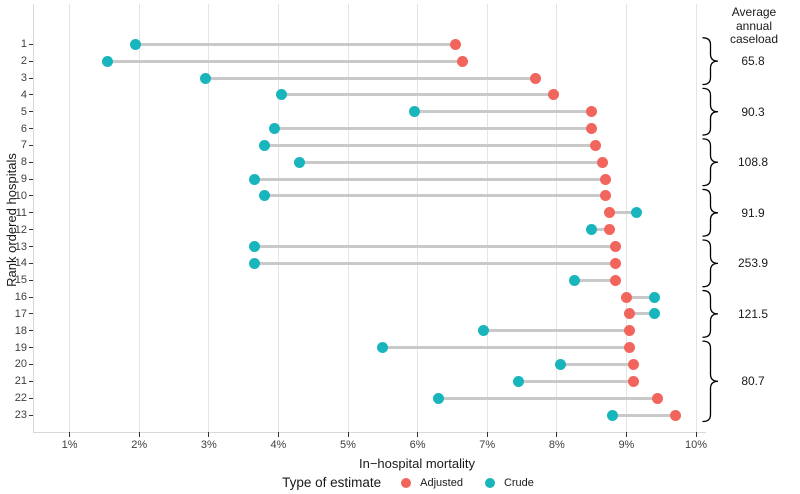  Describe the element at coordinates (20, 280) in the screenshot. I see `y-tick-label: 15` at that location.